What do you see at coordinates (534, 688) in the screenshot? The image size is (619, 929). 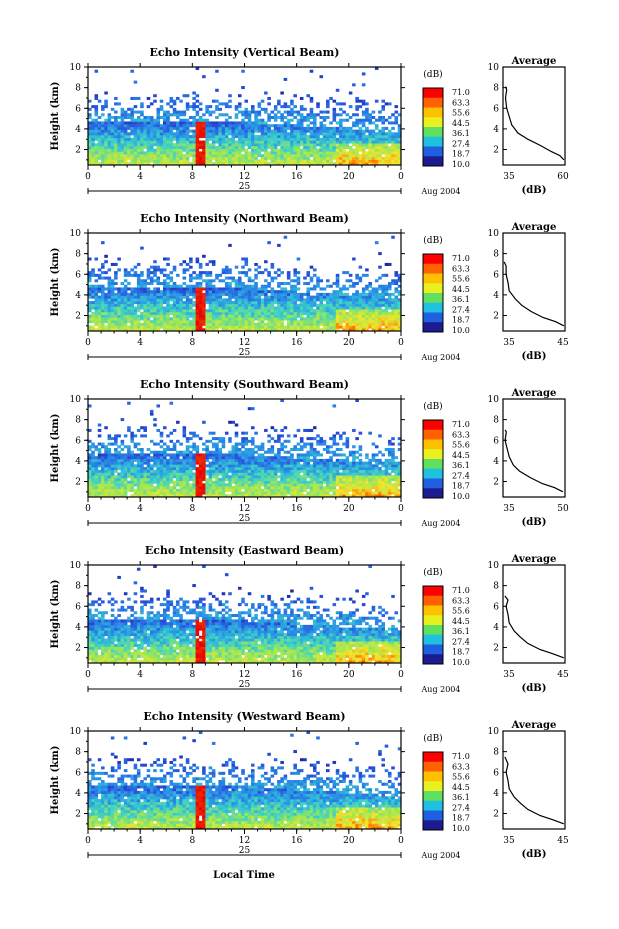 I see `average-x-label: (dB)` at bounding box center [534, 688].